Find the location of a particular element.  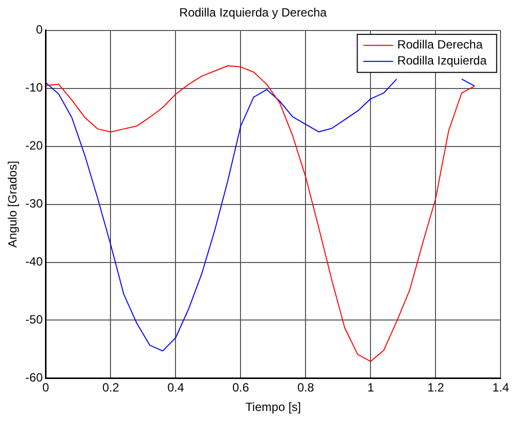

legend-label: Rodilla Derecha is located at coordinates (440, 45).